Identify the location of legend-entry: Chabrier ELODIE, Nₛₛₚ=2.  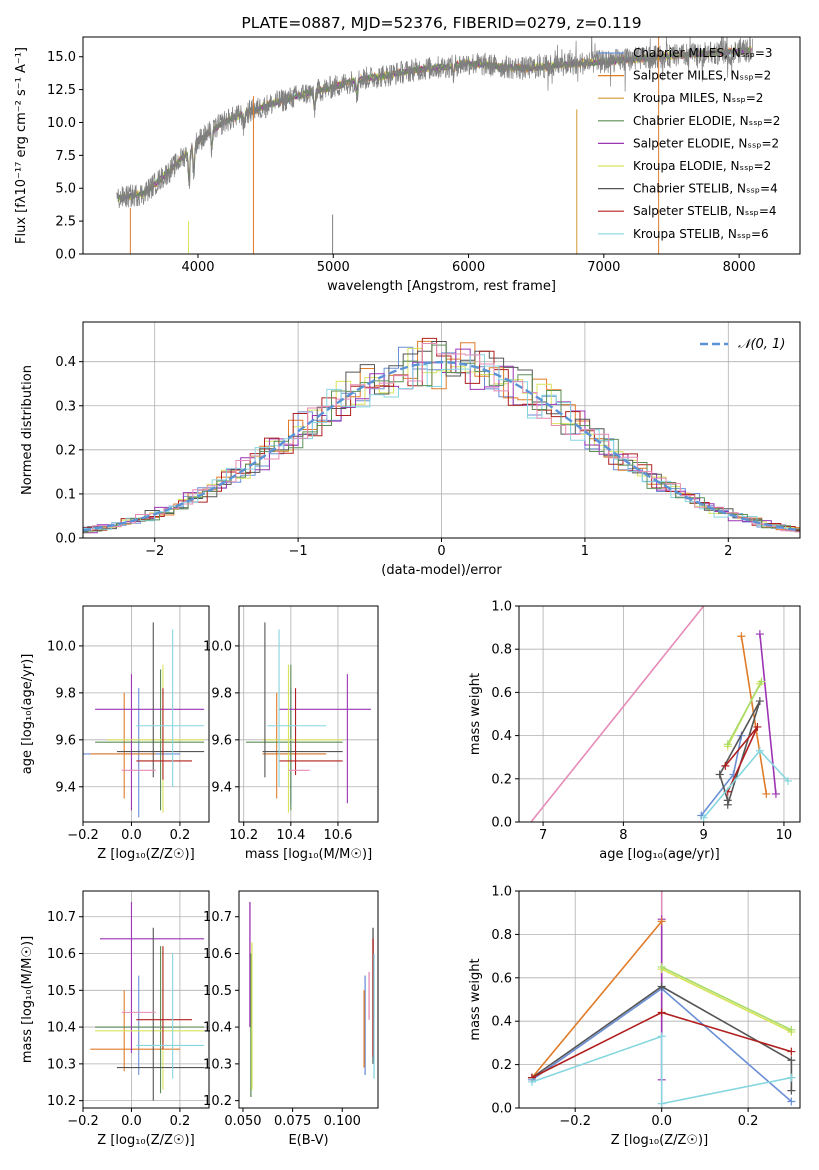
(706, 121).